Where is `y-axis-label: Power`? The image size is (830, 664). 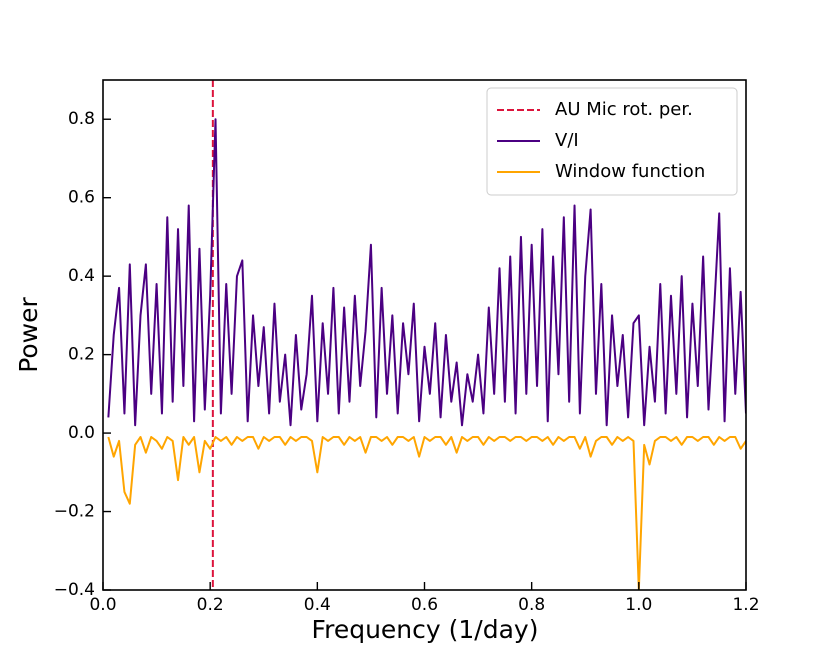 y-axis-label: Power is located at coordinates (28, 334).